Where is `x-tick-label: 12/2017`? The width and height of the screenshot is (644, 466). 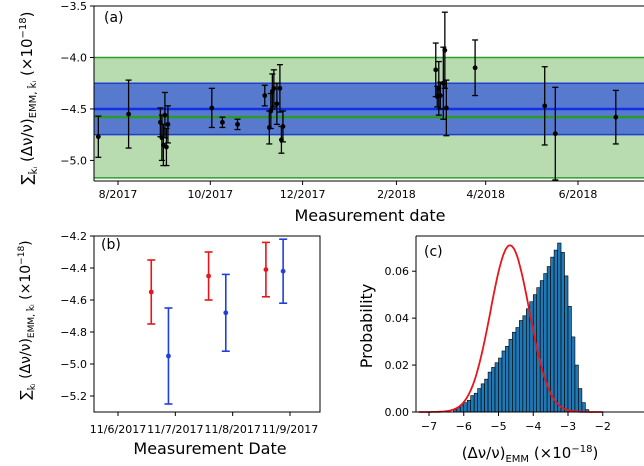
x-tick-label: 12/2017 is located at coordinates (303, 194).